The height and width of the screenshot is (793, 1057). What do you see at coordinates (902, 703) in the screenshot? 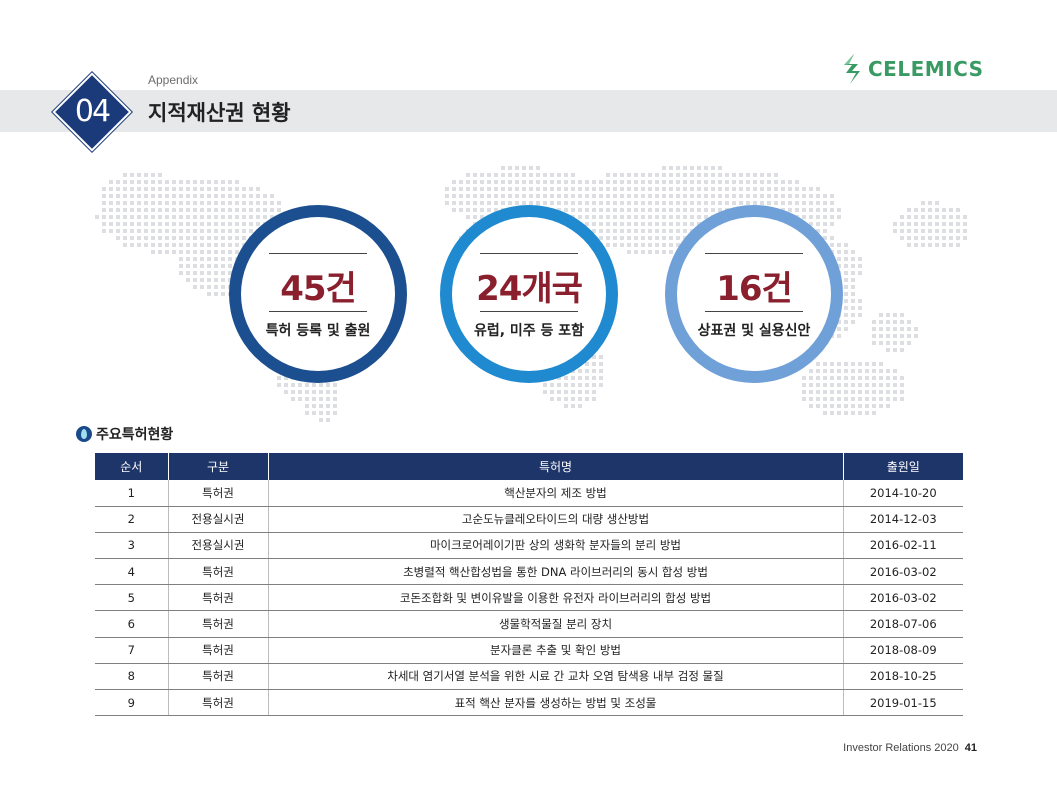
I see `table-cell: 2019-01-15` at bounding box center [902, 703].